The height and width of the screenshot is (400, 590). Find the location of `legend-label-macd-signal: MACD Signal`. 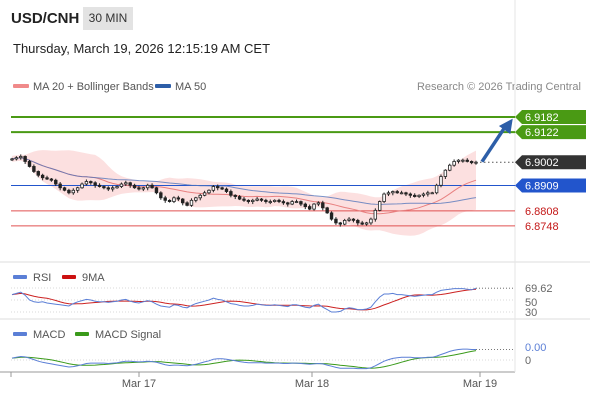

legend-label-macd-signal: MACD Signal is located at coordinates (128, 335).